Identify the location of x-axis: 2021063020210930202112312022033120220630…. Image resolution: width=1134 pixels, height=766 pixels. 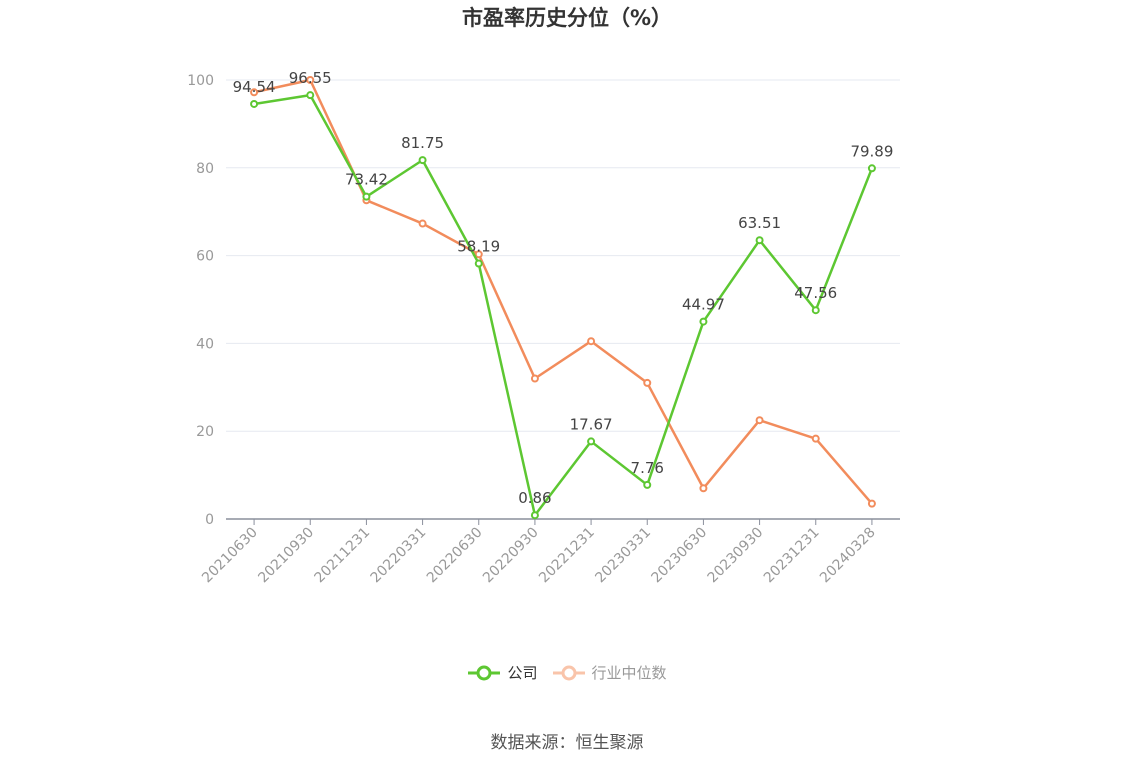
(549, 552).